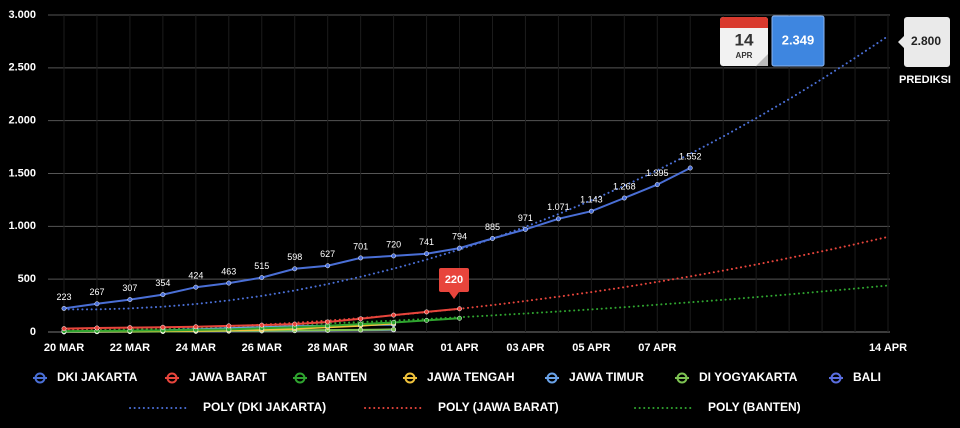  I want to click on legend-label: POLY (DKI JAKARTA), so click(264, 407).